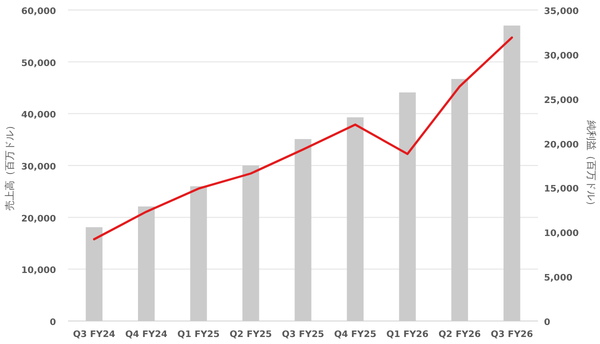  I want to click on x-tick-label: Q2 FY26, so click(459, 335).